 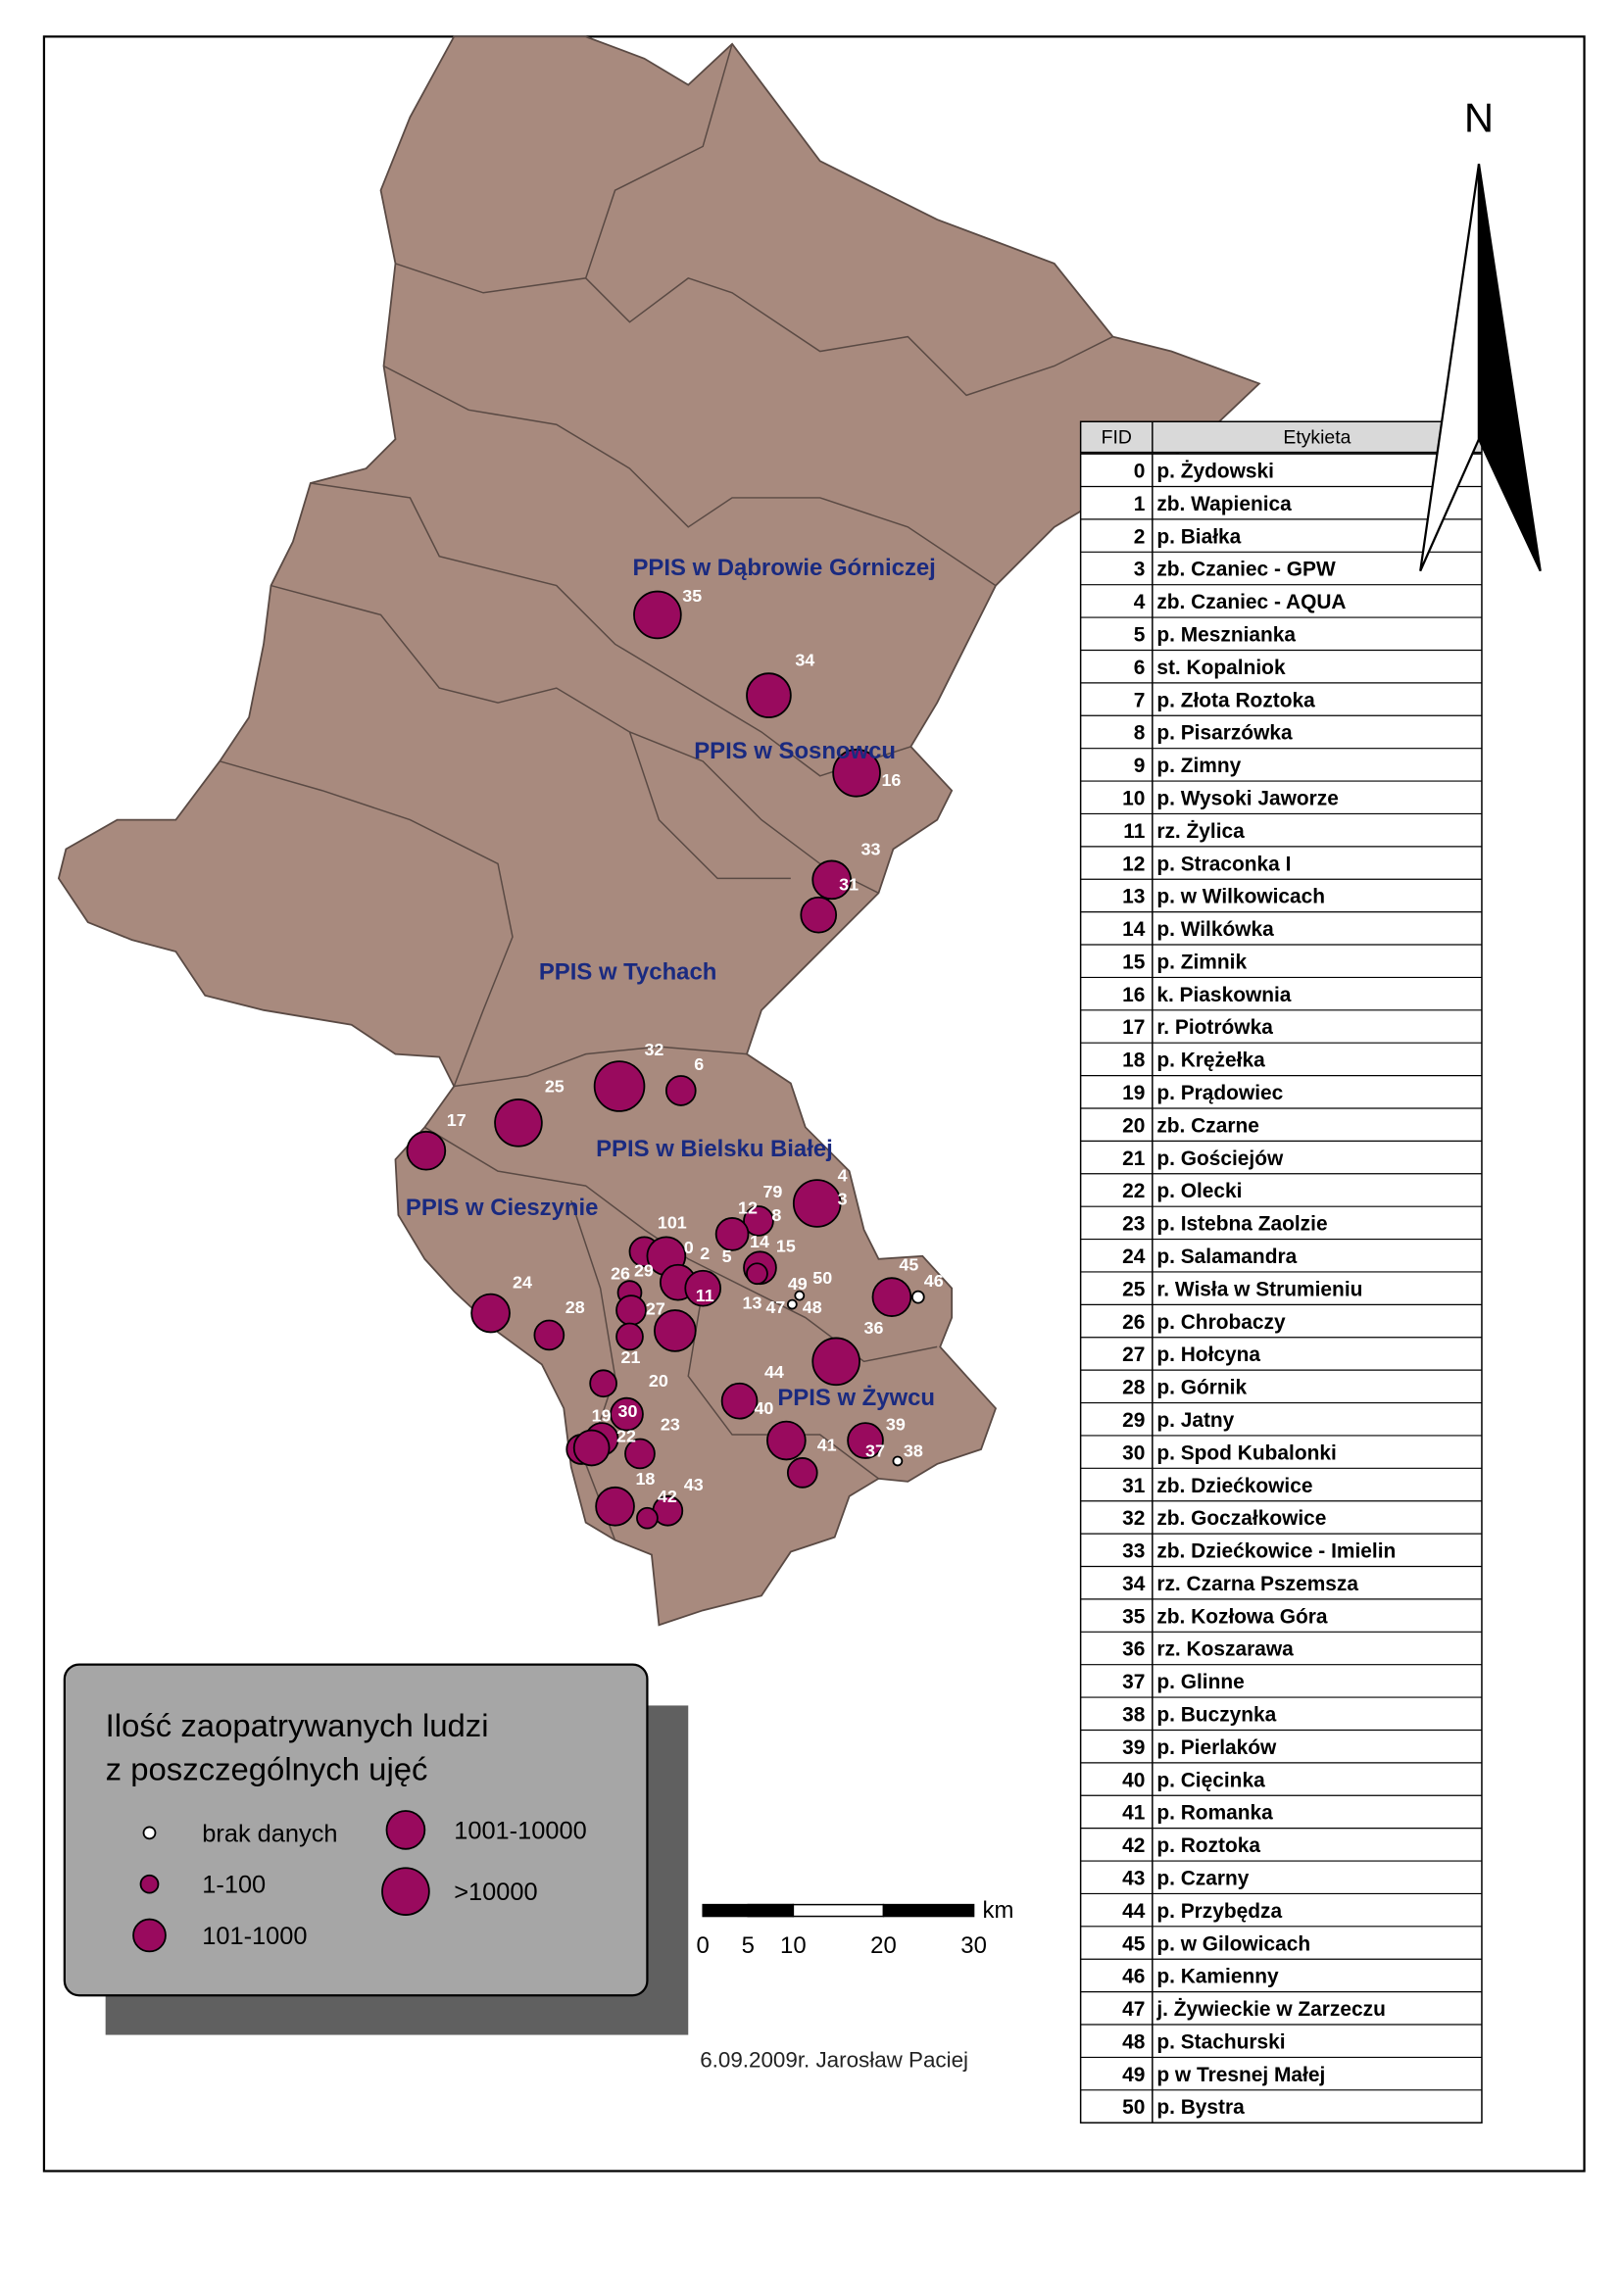 What do you see at coordinates (1220, 1159) in the screenshot?
I see `label-cell: p. Gościejów` at bounding box center [1220, 1159].